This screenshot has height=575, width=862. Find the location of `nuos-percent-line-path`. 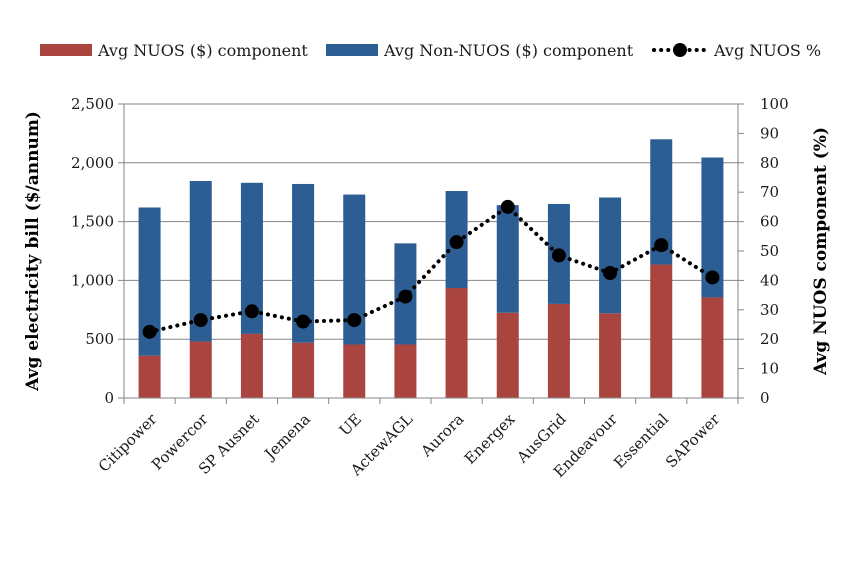

nuos-percent-line-path is located at coordinates (431, 269).